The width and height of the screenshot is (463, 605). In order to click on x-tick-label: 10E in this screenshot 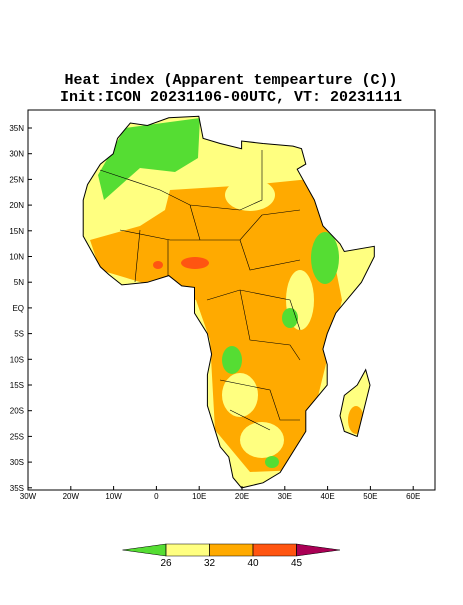, I will do `click(199, 496)`.